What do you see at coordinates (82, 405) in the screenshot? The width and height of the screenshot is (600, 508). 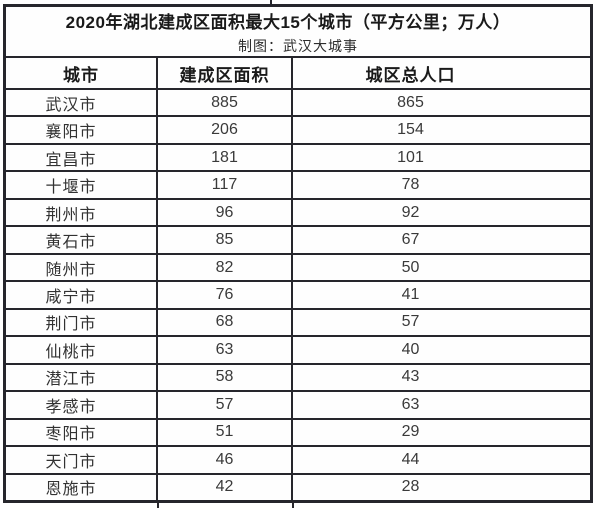 I see `cell-city: 孝感市` at bounding box center [82, 405].